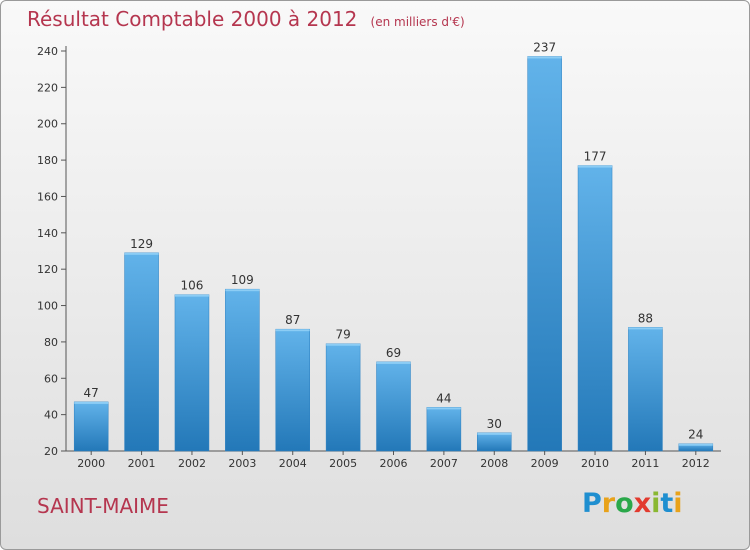  I want to click on data-label: 30, so click(494, 424).